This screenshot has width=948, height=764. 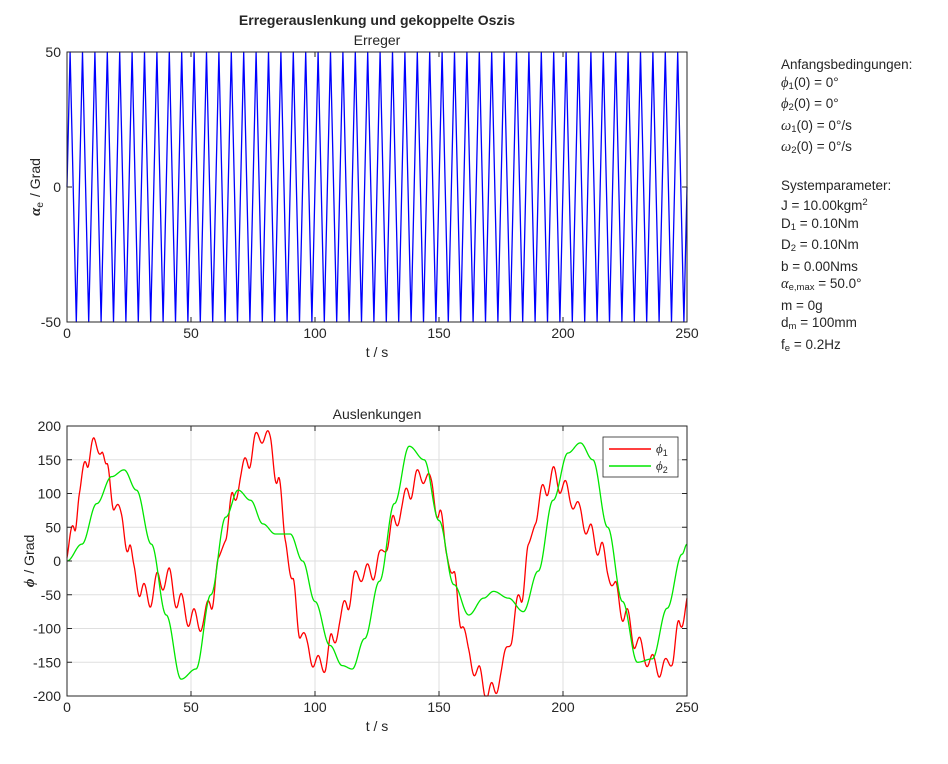 What do you see at coordinates (377, 414) in the screenshot?
I see `auslenkungen-title: Auslenkungen` at bounding box center [377, 414].